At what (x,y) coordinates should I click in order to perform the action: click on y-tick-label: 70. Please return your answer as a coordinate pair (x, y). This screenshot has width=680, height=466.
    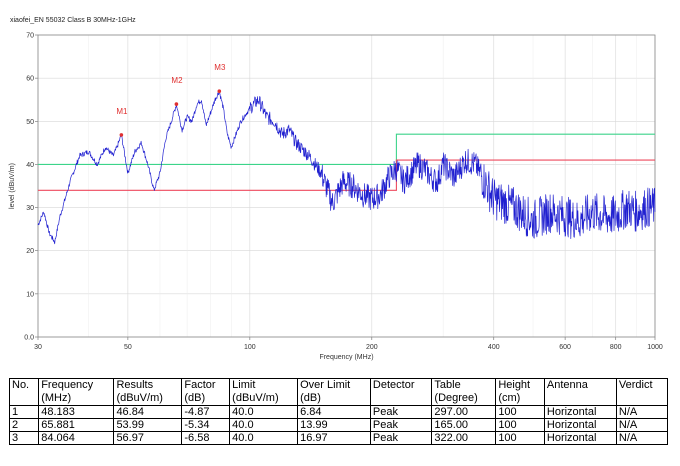
    Looking at the image, I should click on (30, 36).